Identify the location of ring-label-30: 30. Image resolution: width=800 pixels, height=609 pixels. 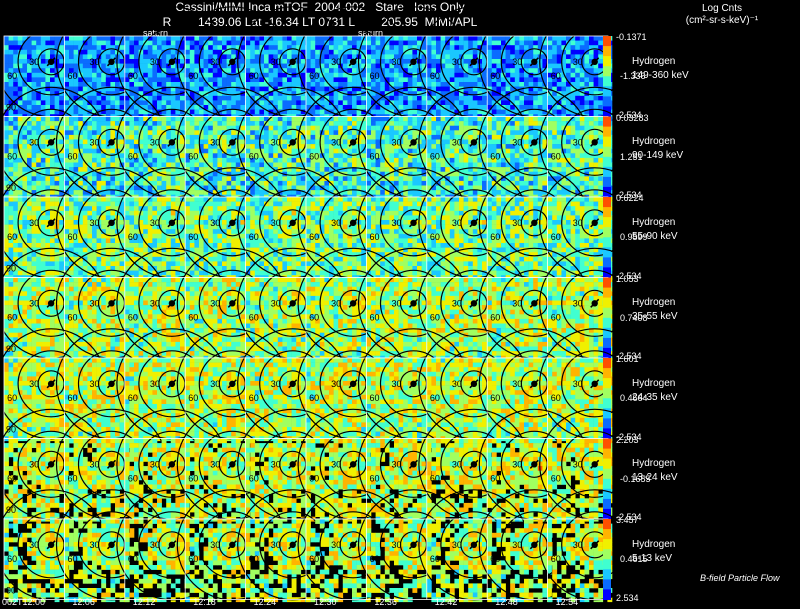
(517, 142).